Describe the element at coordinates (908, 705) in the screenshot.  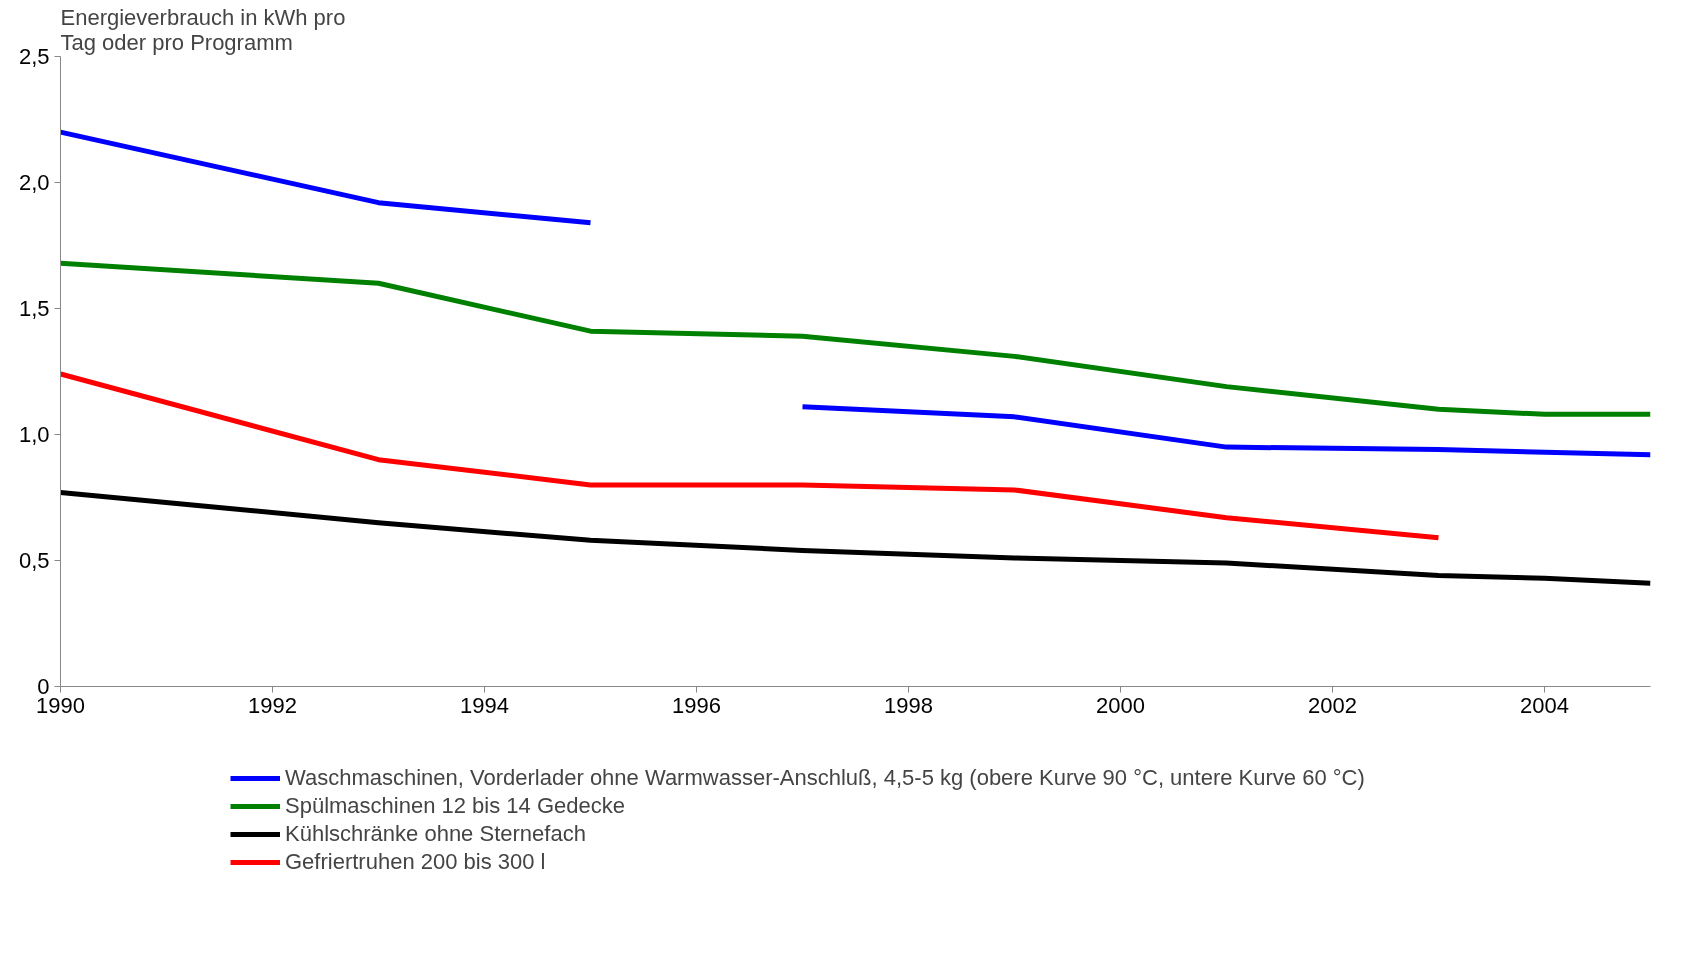
I see `x-tick-label: 1998` at that location.